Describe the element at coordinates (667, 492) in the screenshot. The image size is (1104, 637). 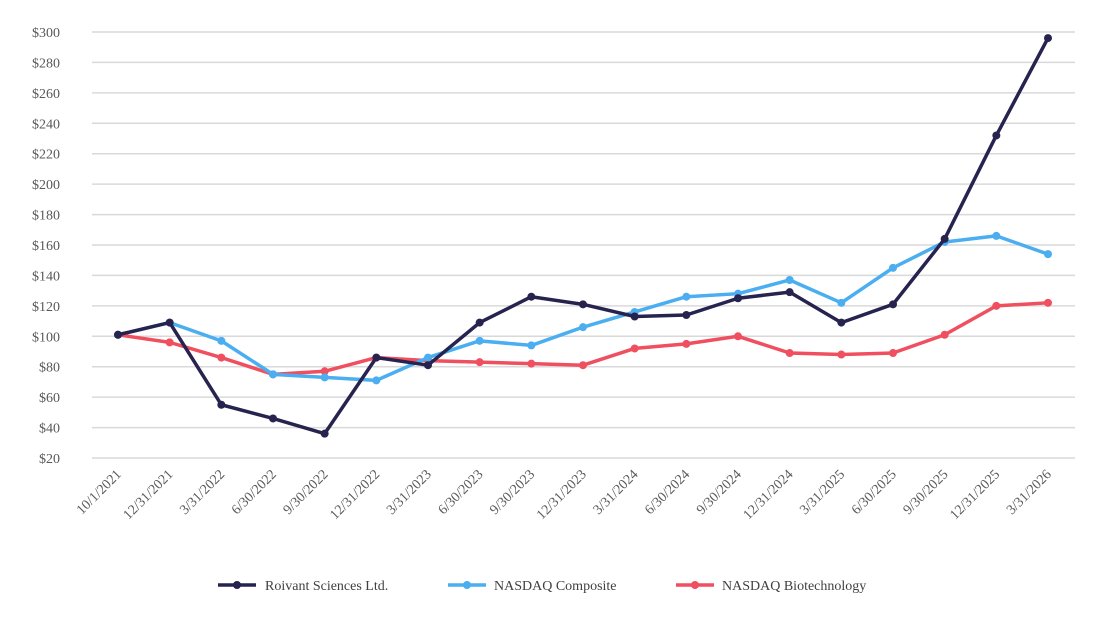
I see `x-tick-label: 6/30/2024` at that location.